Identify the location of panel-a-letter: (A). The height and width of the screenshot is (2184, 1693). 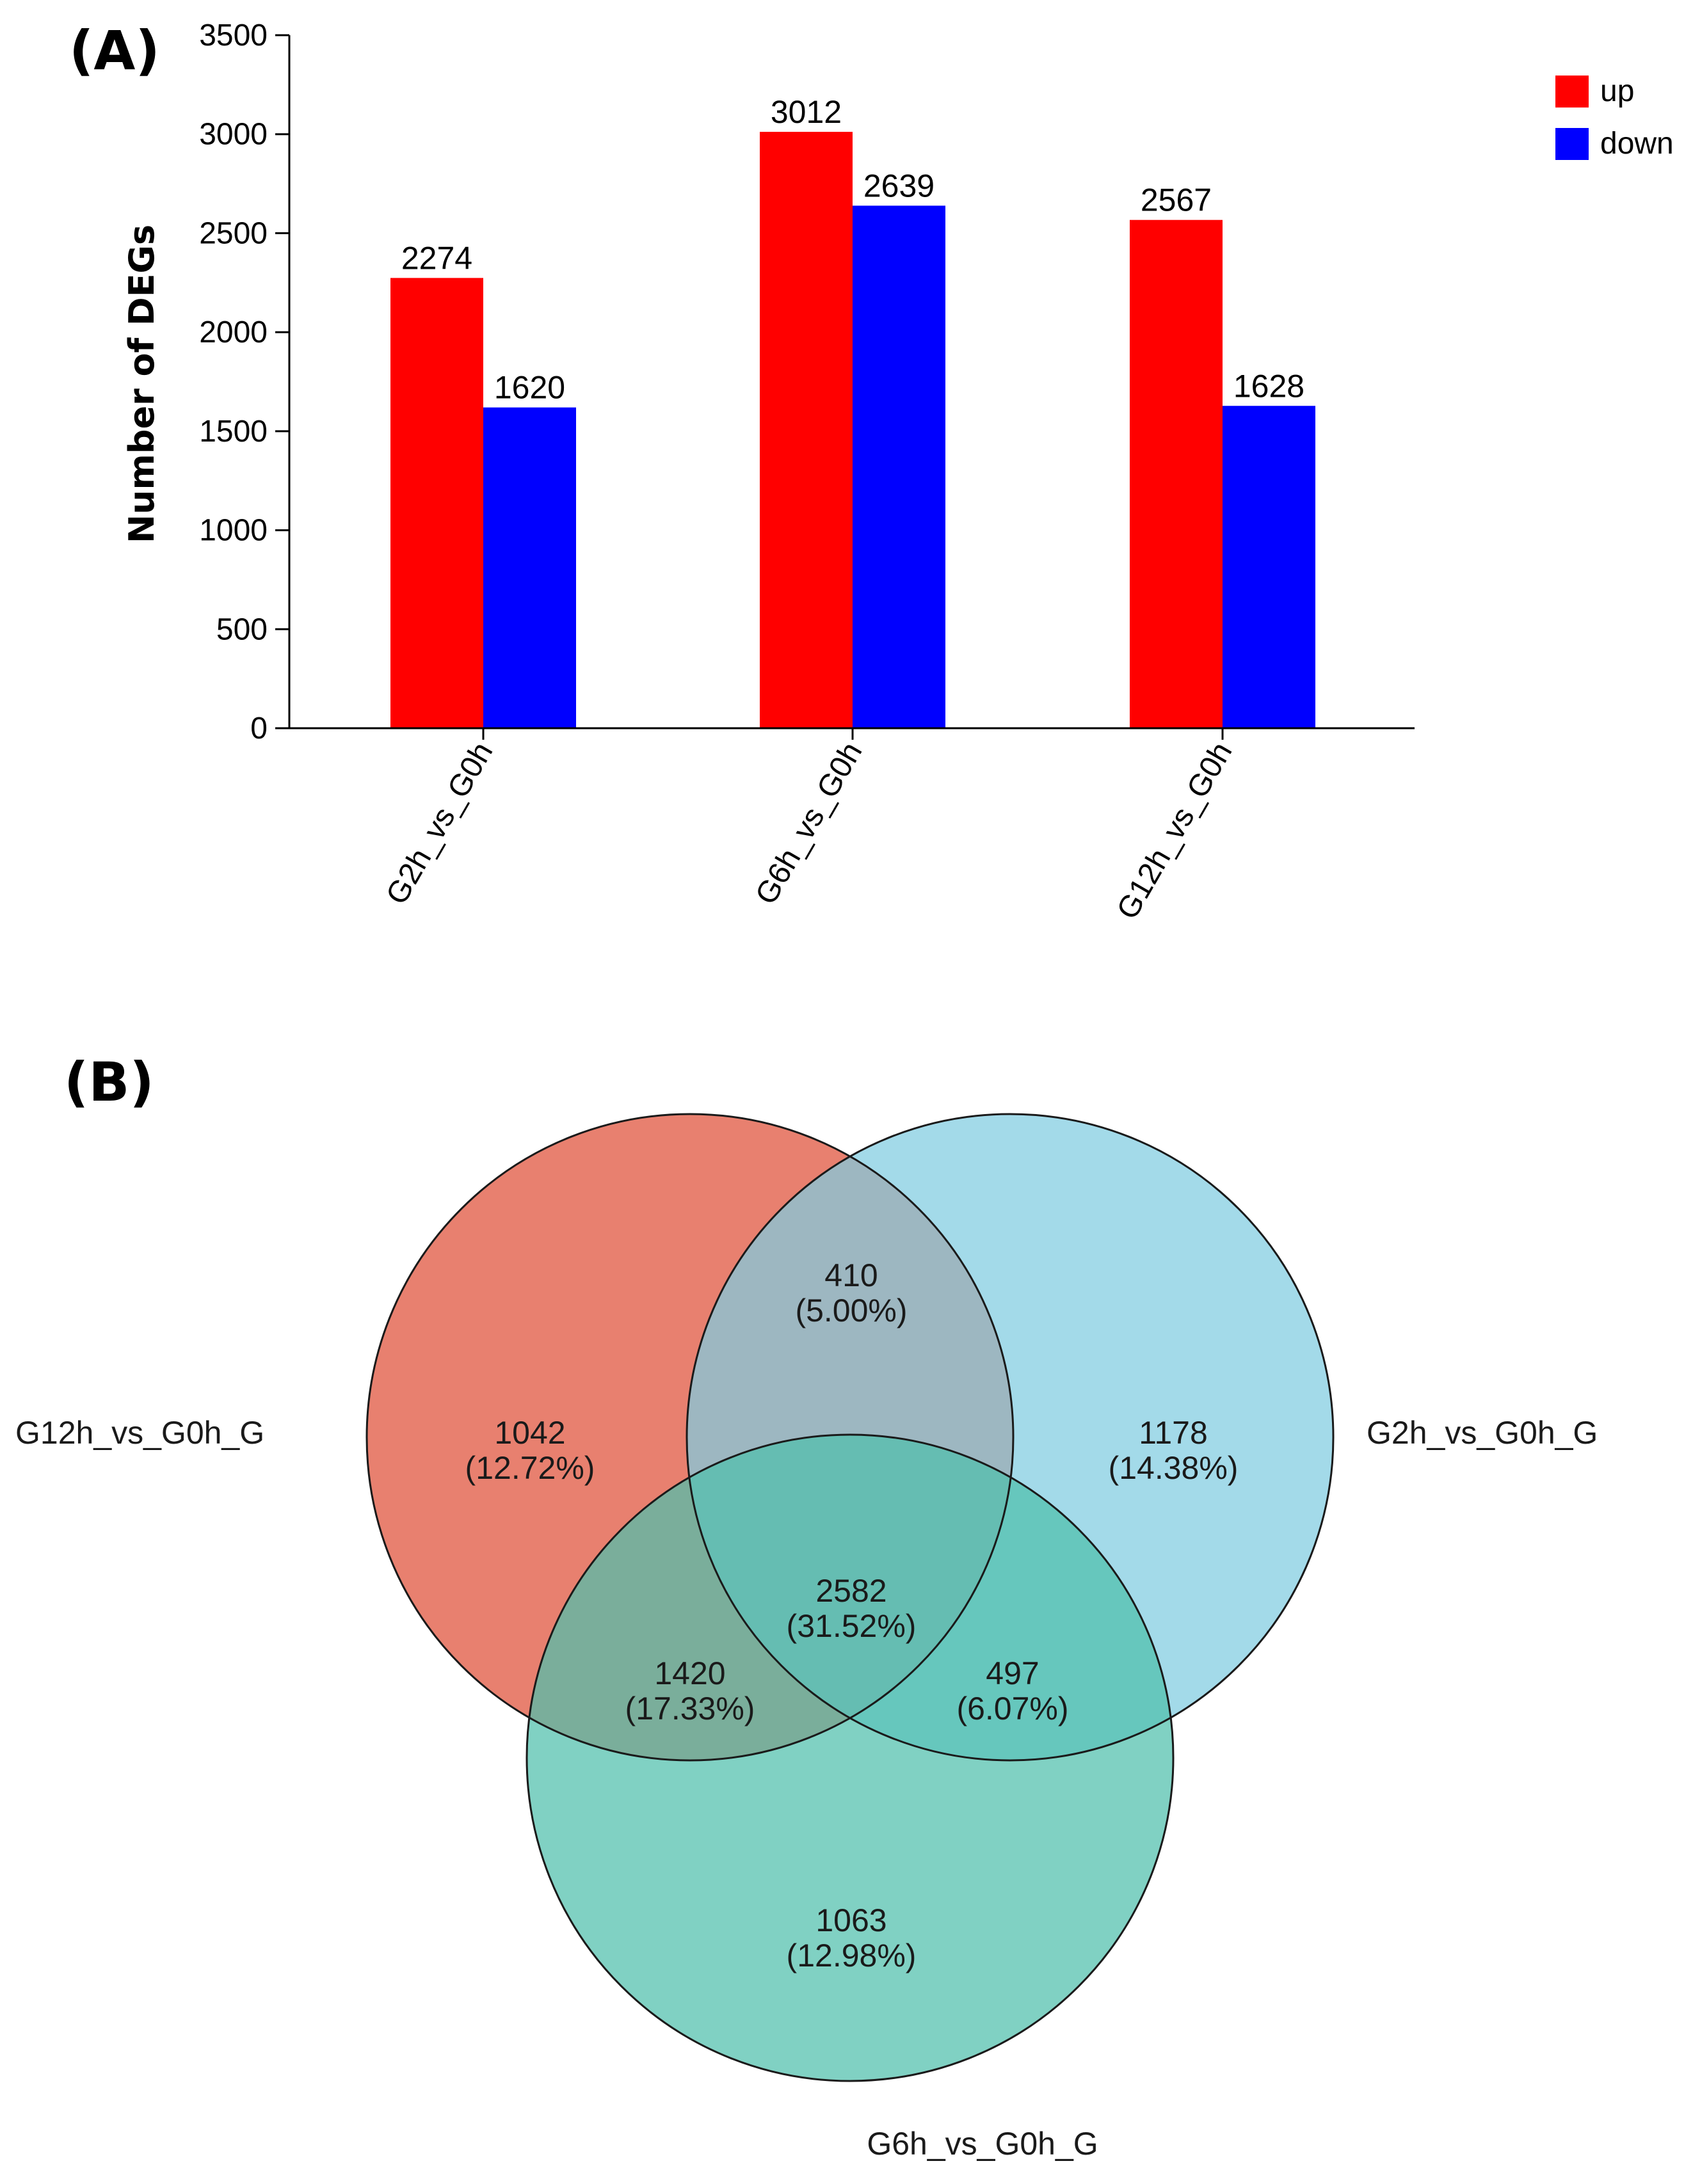
(114, 50).